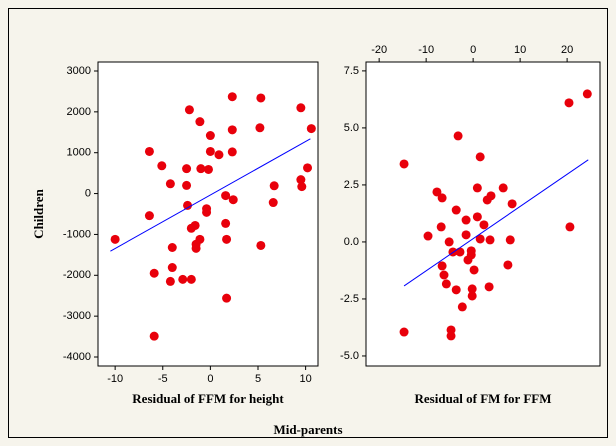  What do you see at coordinates (77, 316) in the screenshot?
I see `y-tick-label: -3000` at bounding box center [77, 316].